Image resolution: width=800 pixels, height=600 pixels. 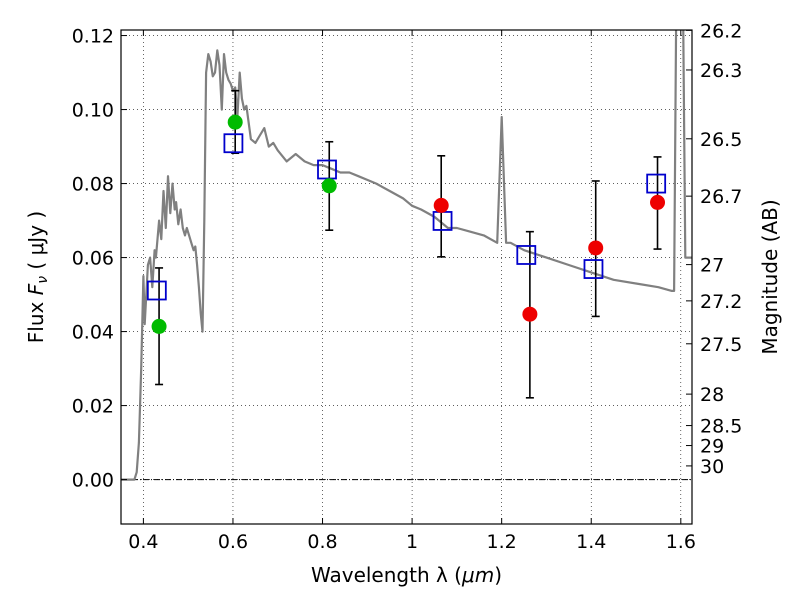 I want to click on mag-tick-label-4: 27, so click(x=712, y=266).